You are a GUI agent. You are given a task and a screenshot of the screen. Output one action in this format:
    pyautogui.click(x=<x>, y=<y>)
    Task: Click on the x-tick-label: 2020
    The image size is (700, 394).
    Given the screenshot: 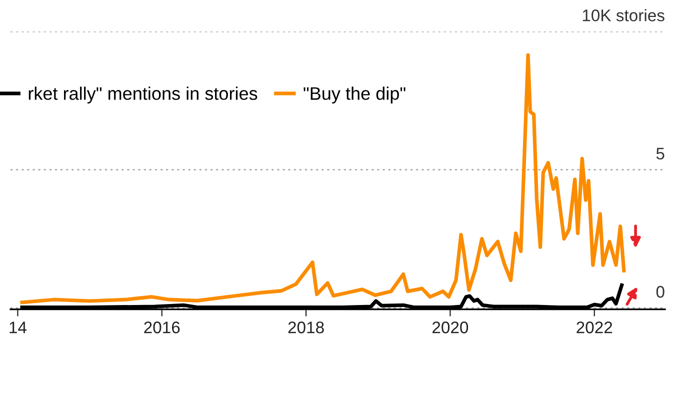 What is the action you would take?
    pyautogui.click(x=450, y=328)
    